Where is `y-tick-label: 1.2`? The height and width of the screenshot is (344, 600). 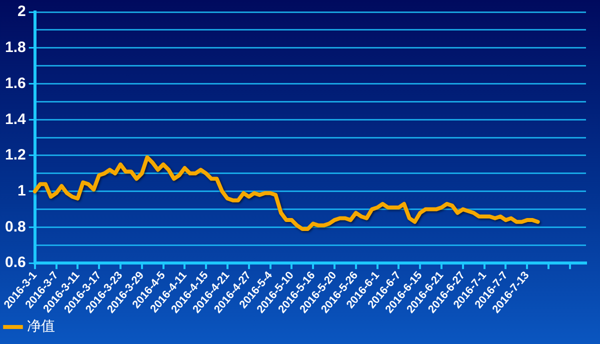
y-tick-label: 1.2 is located at coordinates (15, 155).